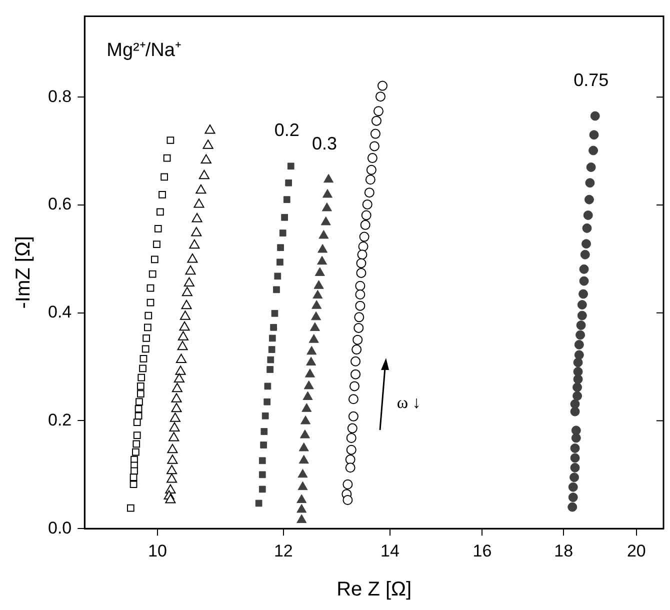 This screenshot has width=670, height=610. What do you see at coordinates (60, 420) in the screenshot?
I see `y-tick-label: 0.2` at bounding box center [60, 420].